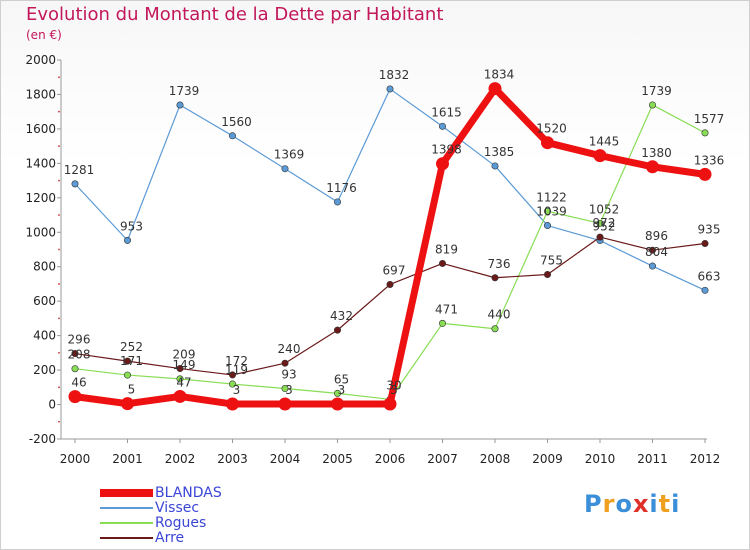 The height and width of the screenshot is (550, 750). Describe the element at coordinates (40, 129) in the screenshot. I see `y-tick-label: 1600` at that location.